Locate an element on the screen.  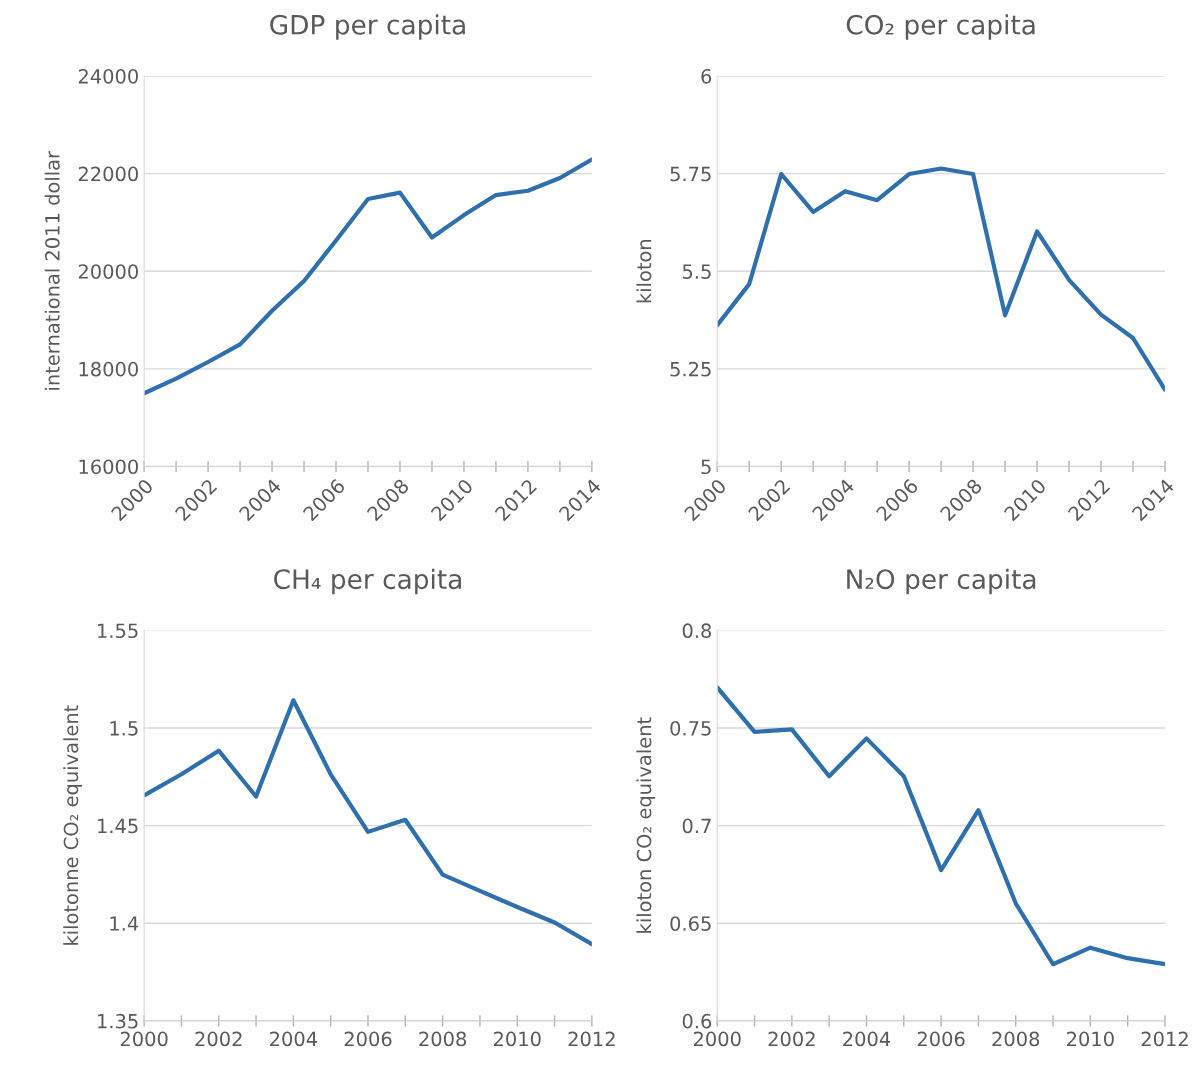
y-tick-label: 22000 is located at coordinates (108, 174).